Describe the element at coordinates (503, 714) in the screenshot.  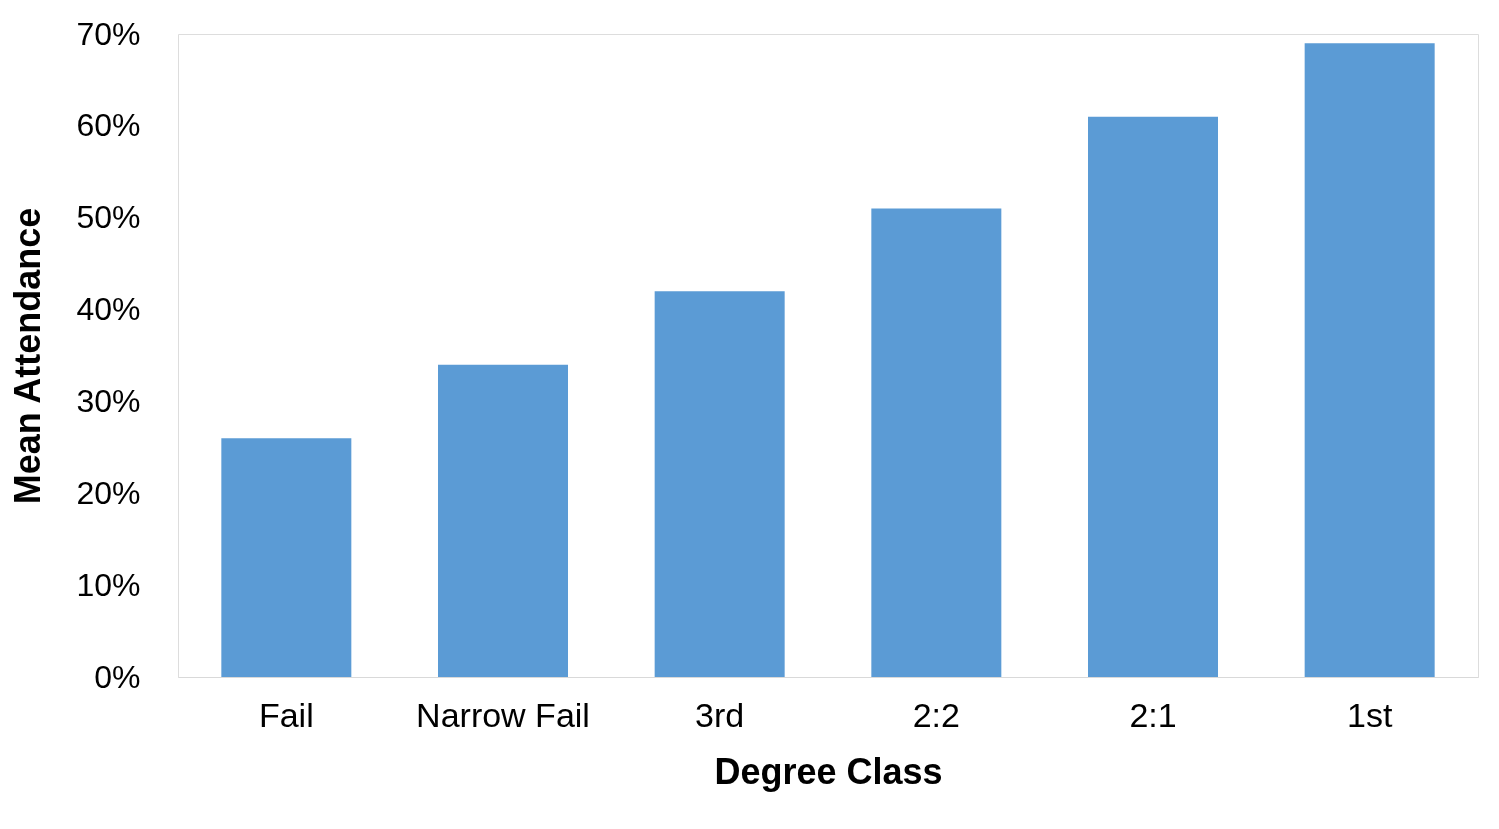
I see `x-tick-label: Narrow Fail` at that location.